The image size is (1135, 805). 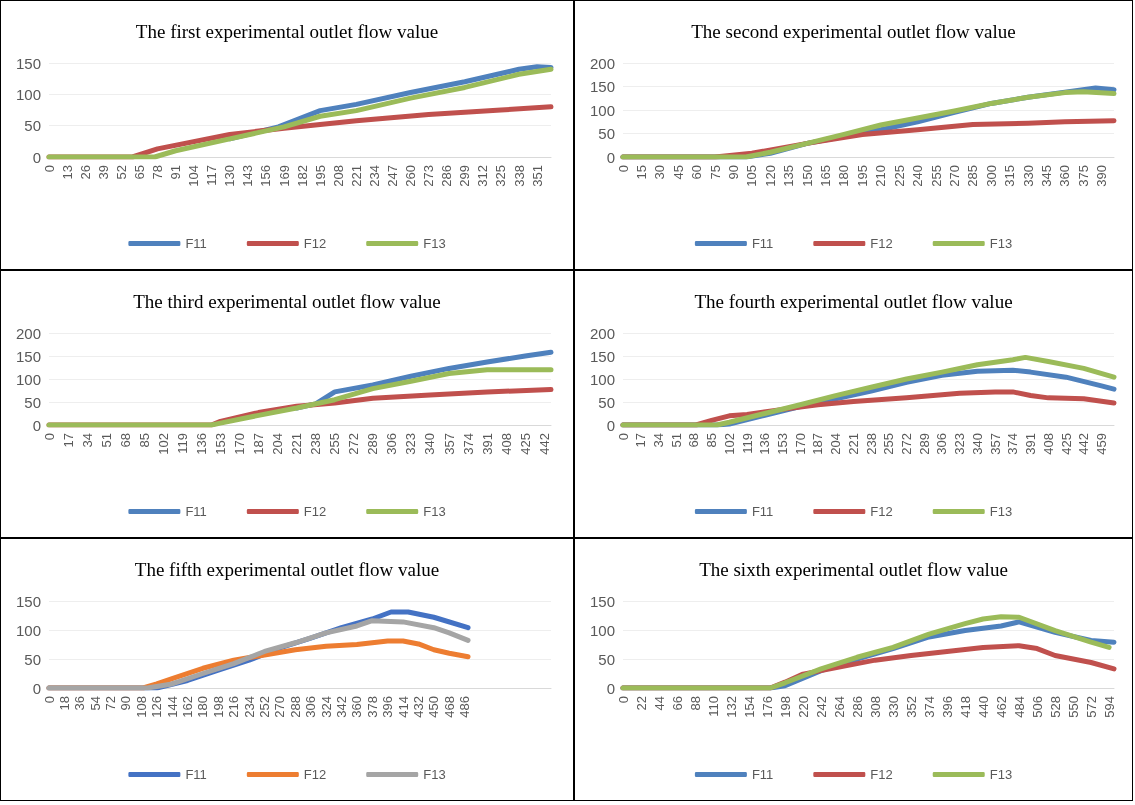 What do you see at coordinates (411, 176) in the screenshot?
I see `x-tick-label: 260` at bounding box center [411, 176].